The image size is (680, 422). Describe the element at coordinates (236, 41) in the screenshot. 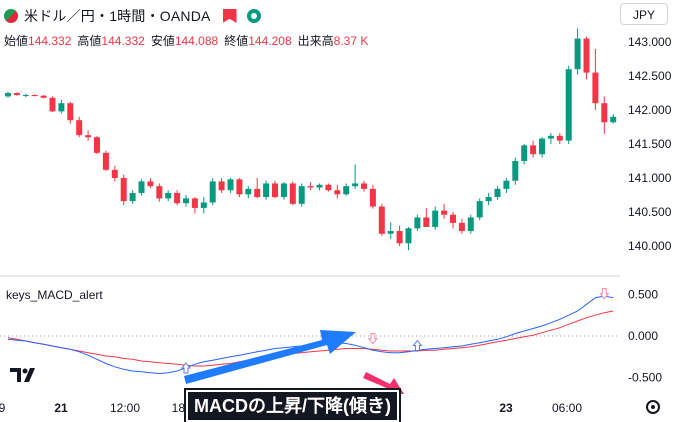

I see `ohlc-label: 終値` at that location.